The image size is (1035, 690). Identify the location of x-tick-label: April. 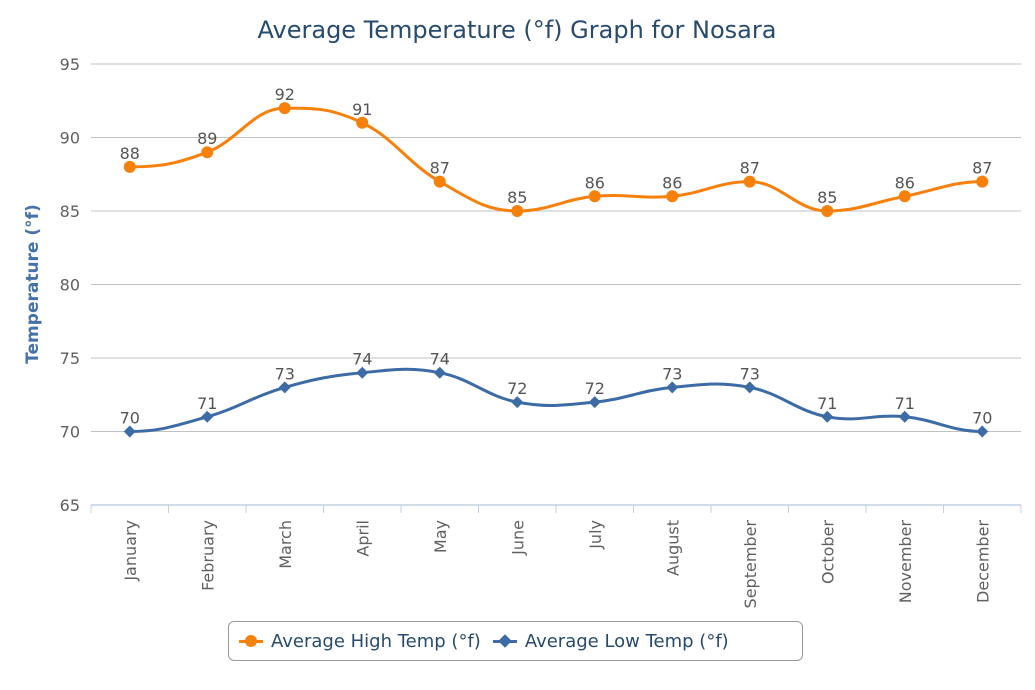
(362, 538).